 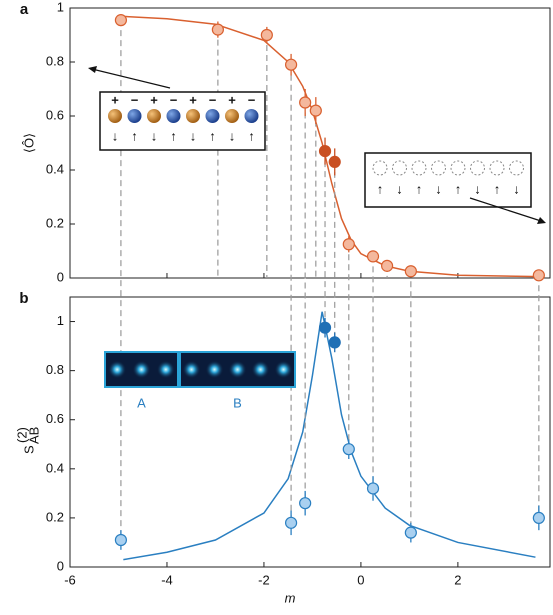 What do you see at coordinates (28, 449) in the screenshot?
I see `y-label-main: S` at bounding box center [28, 449].